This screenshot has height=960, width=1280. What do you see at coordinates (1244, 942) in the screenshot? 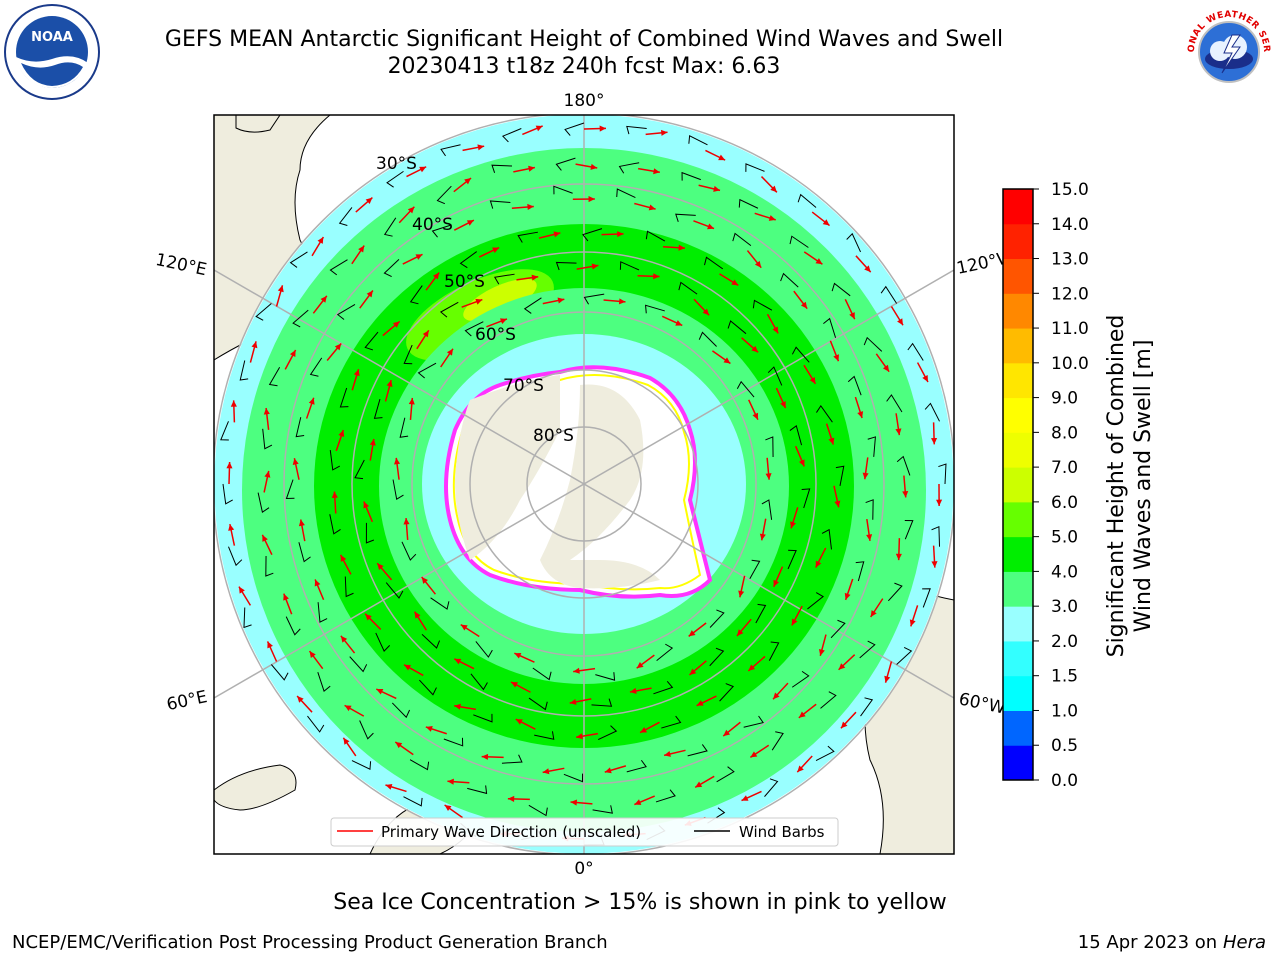
I see `footer-host: Hera` at bounding box center [1244, 942].